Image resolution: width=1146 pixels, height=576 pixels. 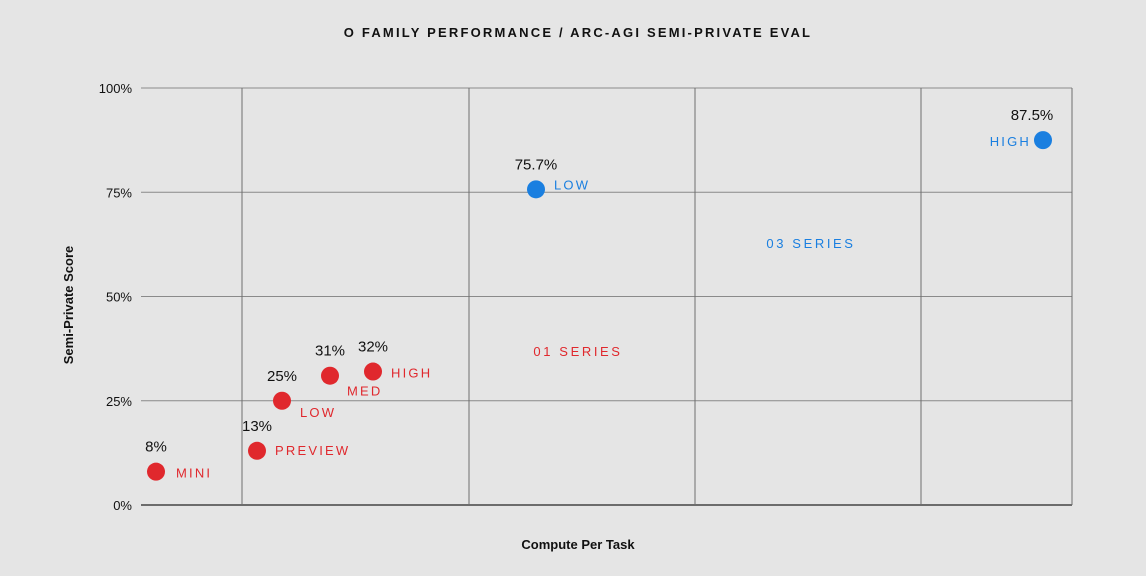 What do you see at coordinates (373, 347) in the screenshot?
I see `data-value-label: 32%` at bounding box center [373, 347].